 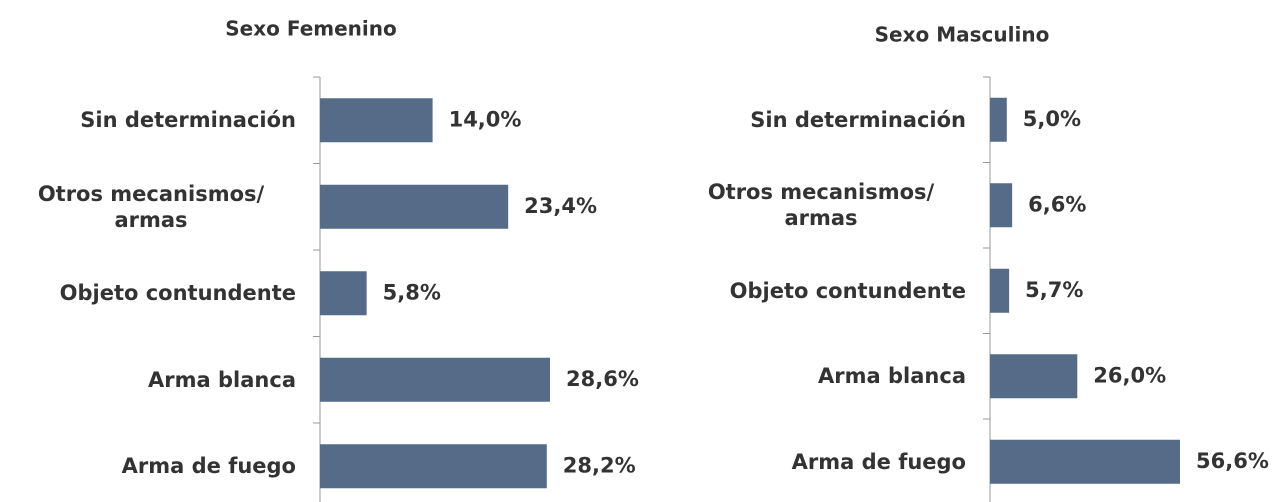 What do you see at coordinates (412, 292) in the screenshot?
I see `value-label: 5,8%` at bounding box center [412, 292].